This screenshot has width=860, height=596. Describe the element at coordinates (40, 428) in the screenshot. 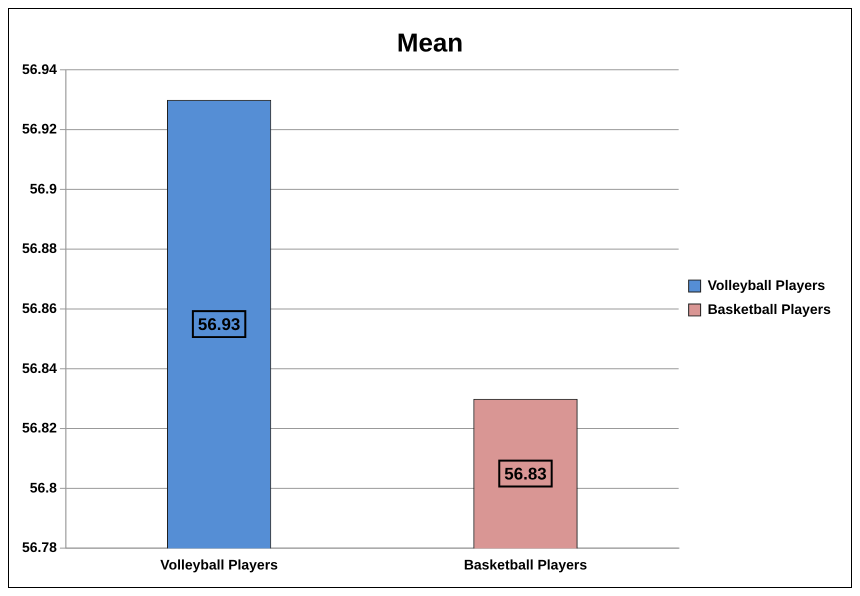

I see `y-tick-label: 56.82` at that location.